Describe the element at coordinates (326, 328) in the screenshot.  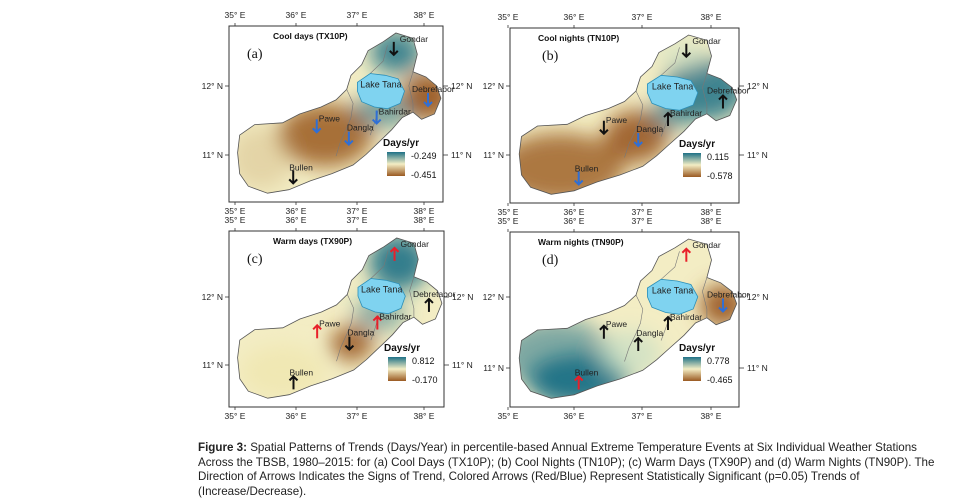
I see `station-pawe: Pawe` at that location.